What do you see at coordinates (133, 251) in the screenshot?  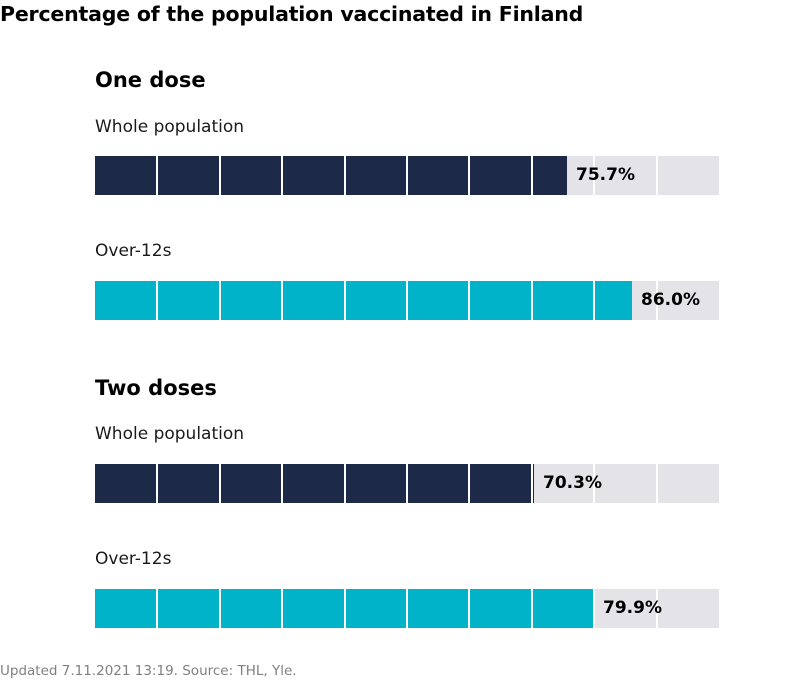 I see `row-label-one-dose-over12: Over-12s` at bounding box center [133, 251].